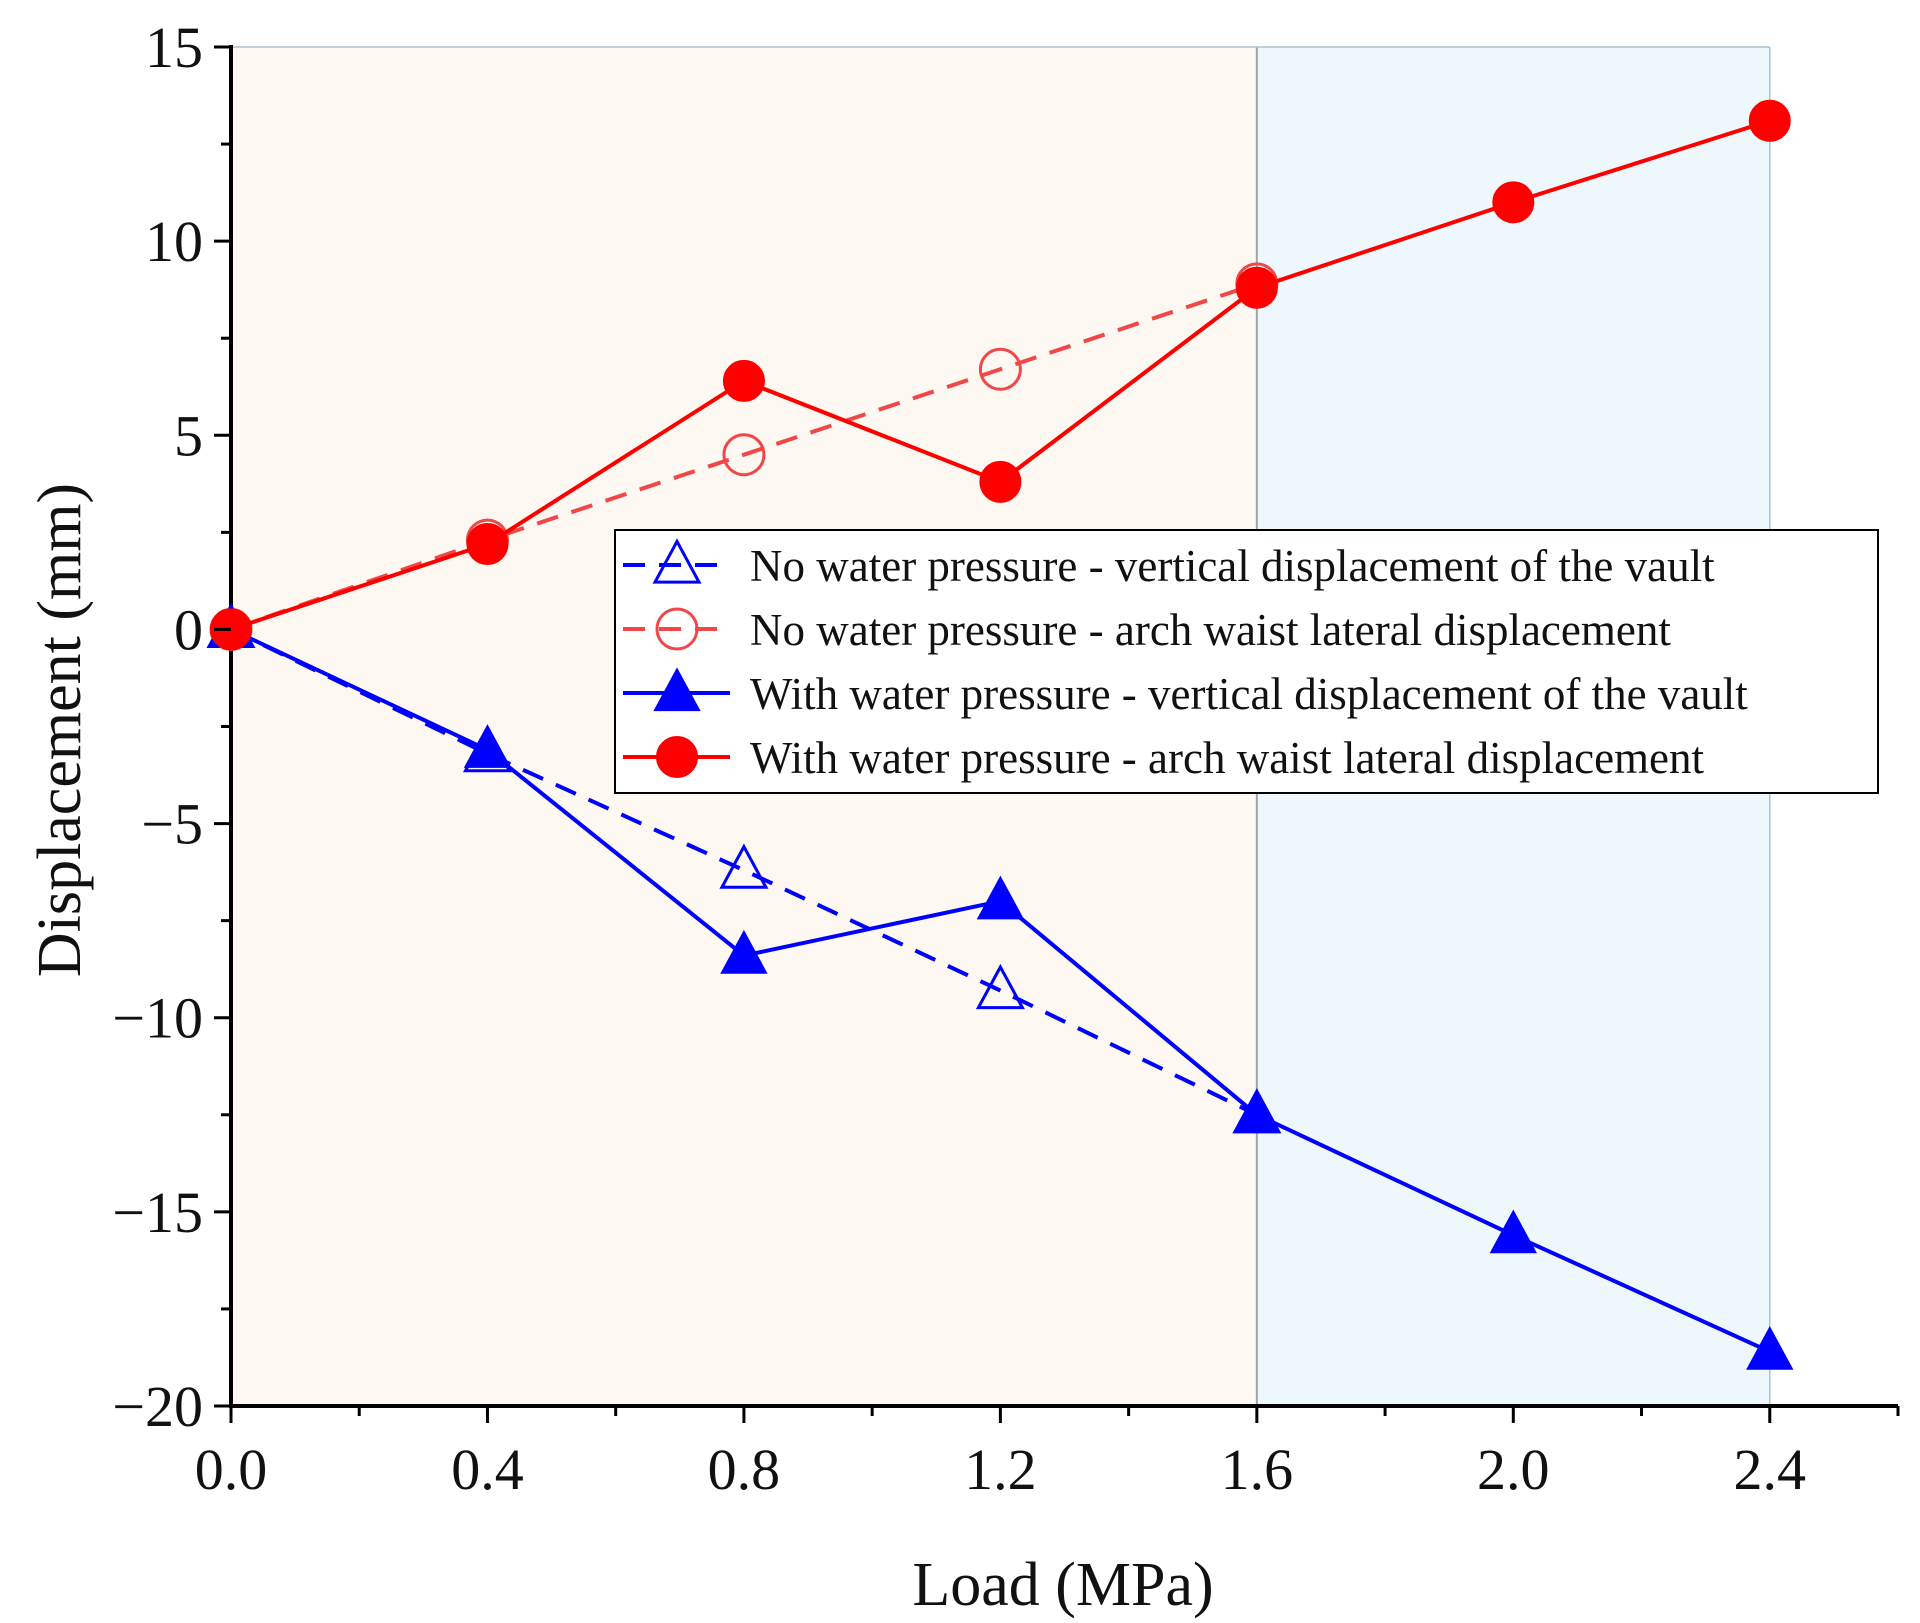 This screenshot has width=1920, height=1623. Describe the element at coordinates (174, 241) in the screenshot. I see `y-tick-label: 10` at that location.